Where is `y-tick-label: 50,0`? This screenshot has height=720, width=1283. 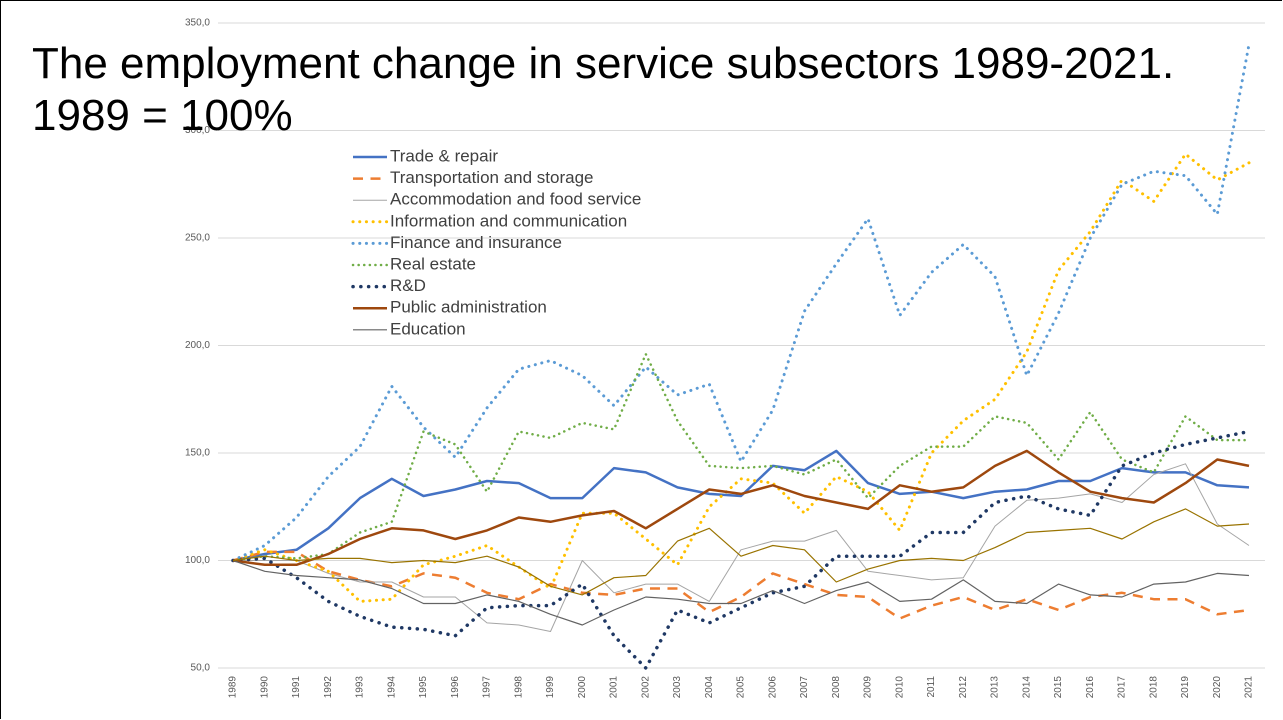 y-tick-label: 50,0 is located at coordinates (201, 668).